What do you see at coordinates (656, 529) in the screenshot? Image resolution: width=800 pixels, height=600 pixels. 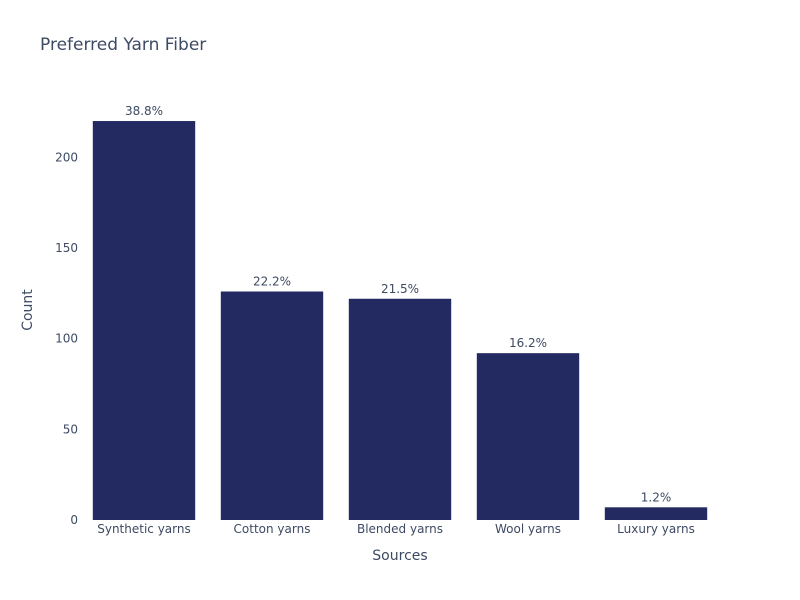 I see `x-tick-label: Luxury yarns` at bounding box center [656, 529].